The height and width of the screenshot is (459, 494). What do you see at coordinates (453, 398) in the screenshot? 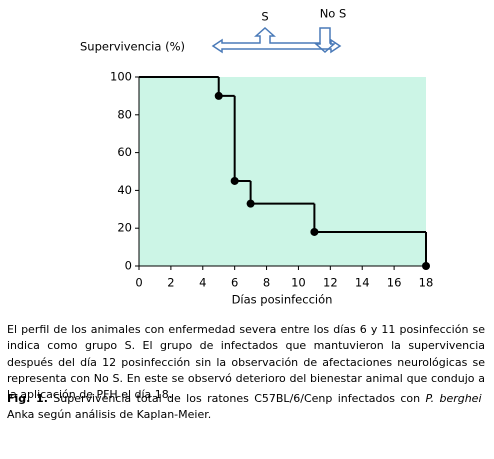
I see `caption-species: P. berghei` at bounding box center [453, 398].